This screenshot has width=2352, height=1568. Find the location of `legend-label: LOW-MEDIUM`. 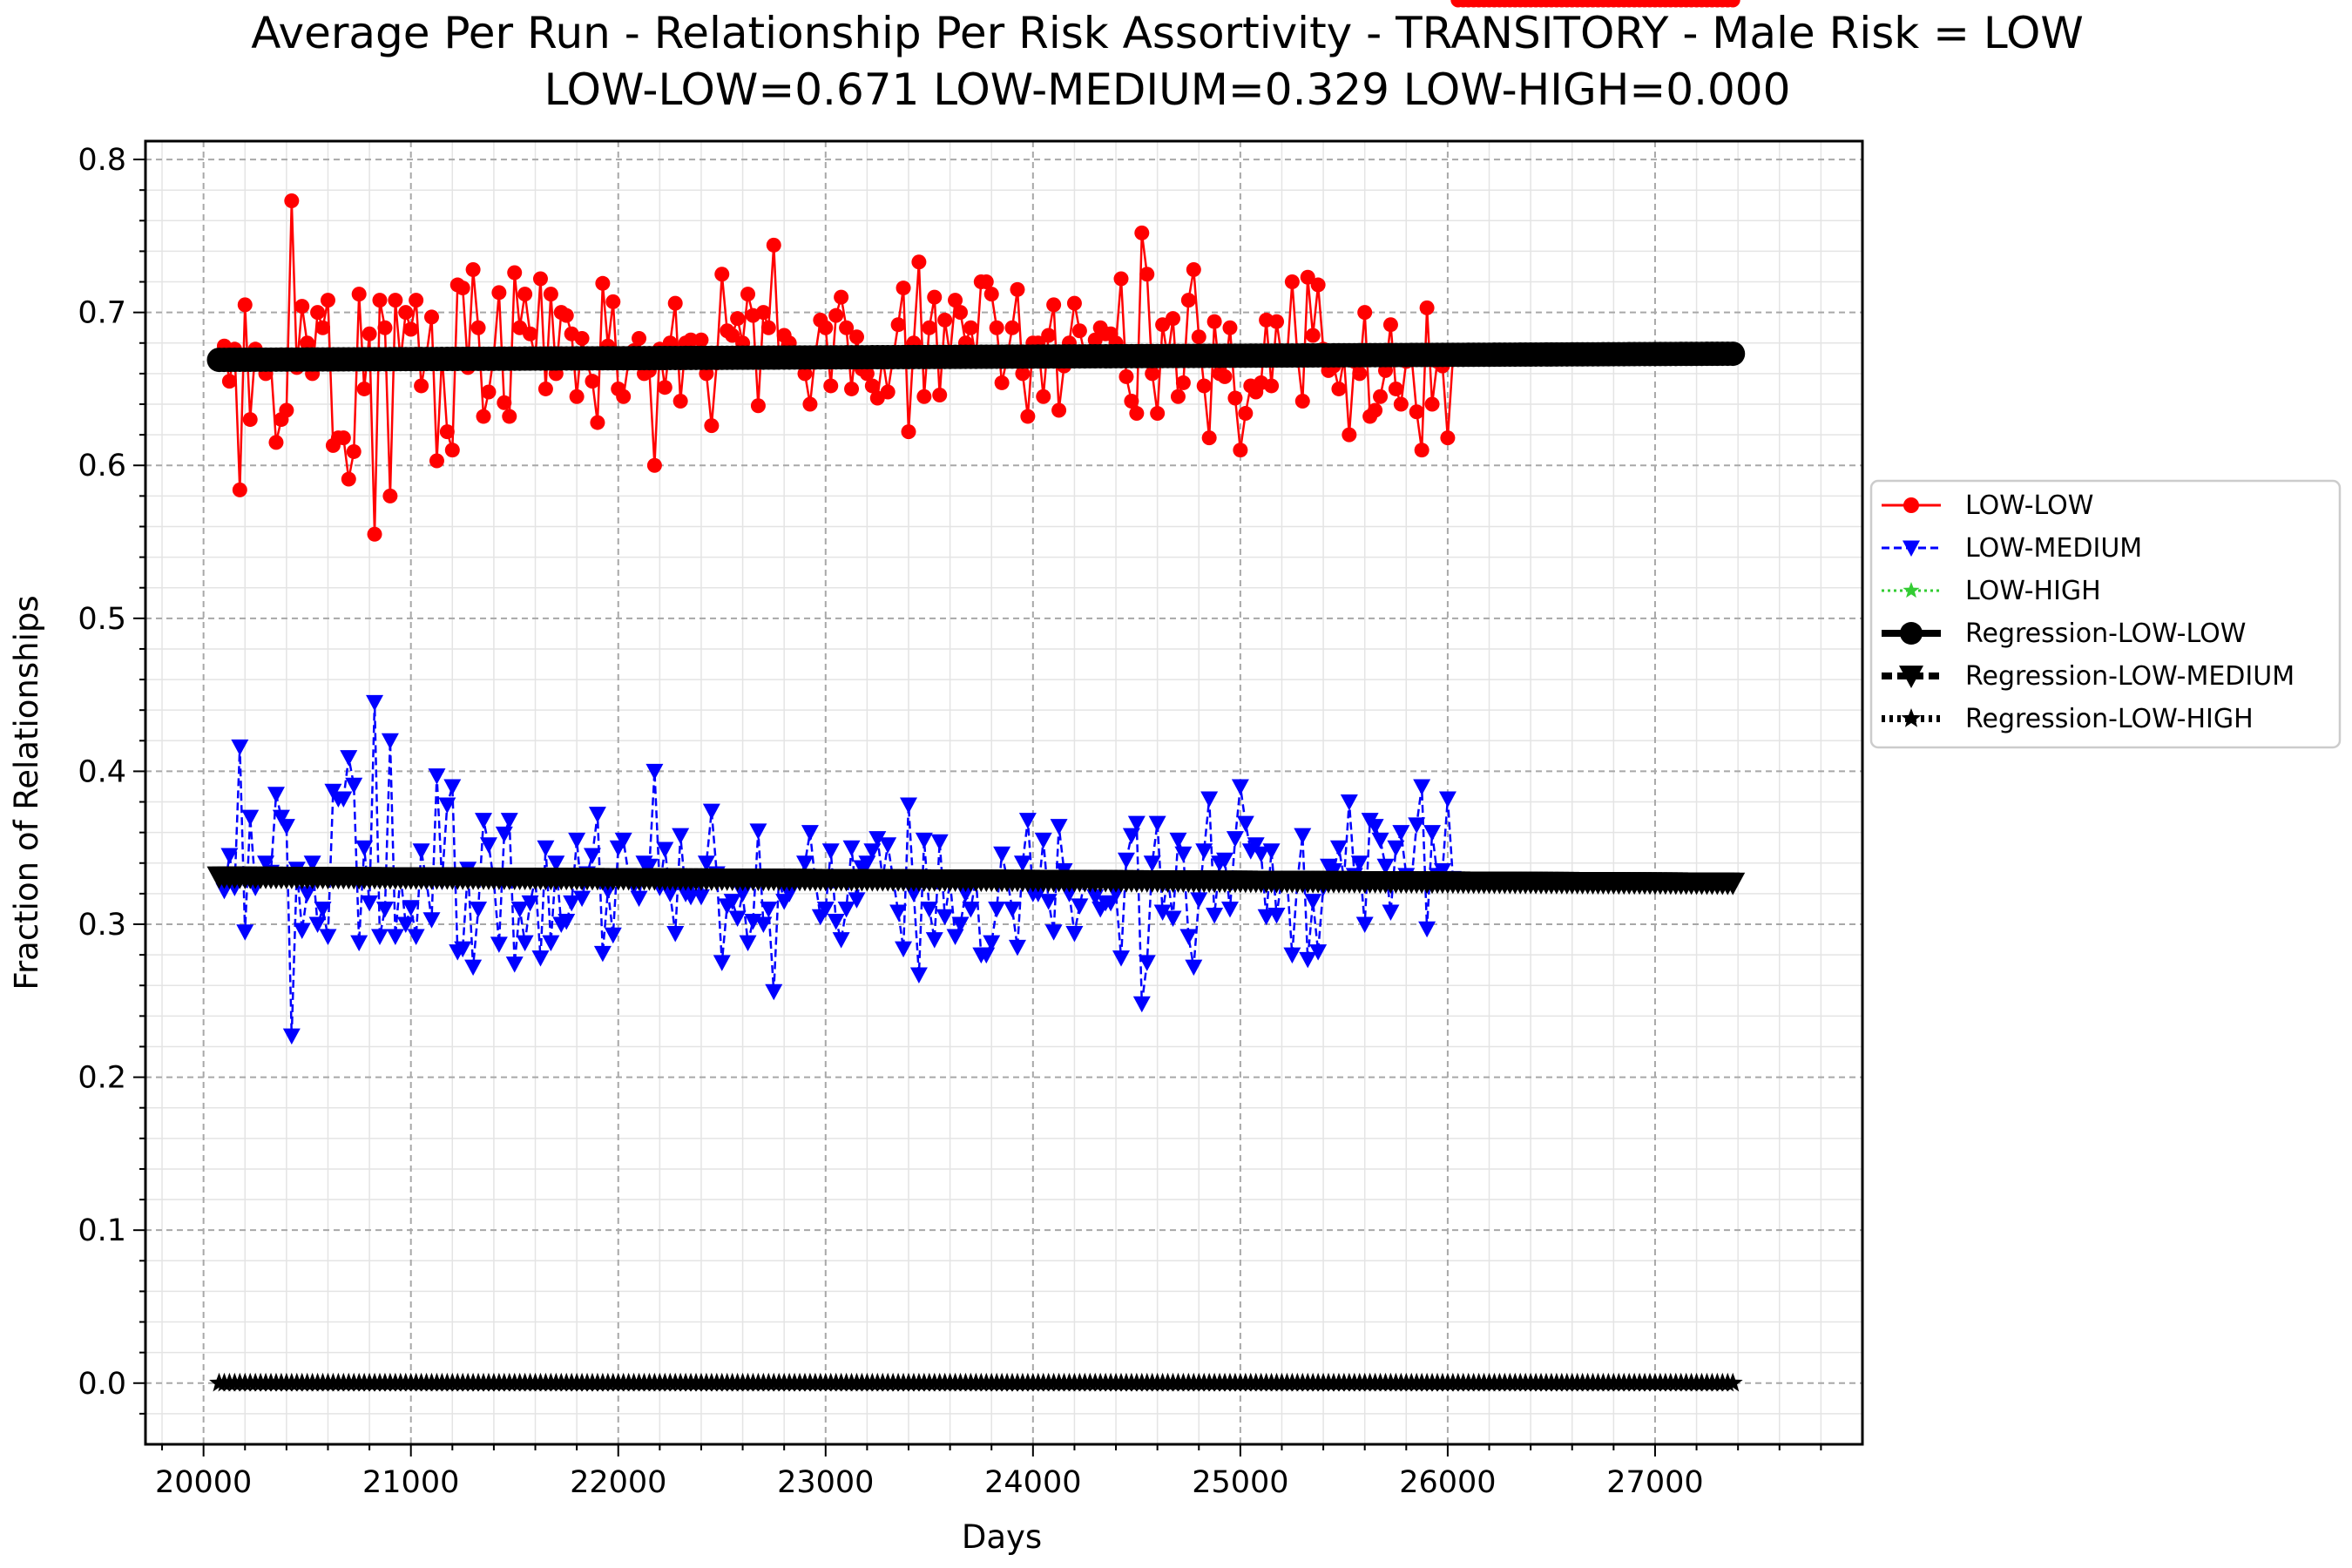

legend-label: LOW-MEDIUM is located at coordinates (2053, 549).